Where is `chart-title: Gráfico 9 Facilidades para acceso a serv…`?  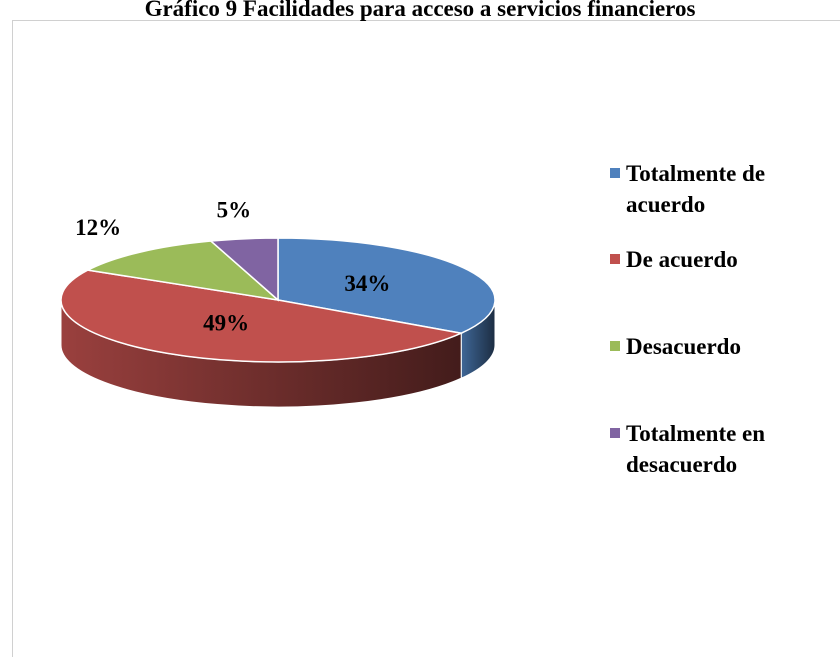
chart-title: Gráfico 9 Facilidades para acceso a serv… is located at coordinates (420, 10).